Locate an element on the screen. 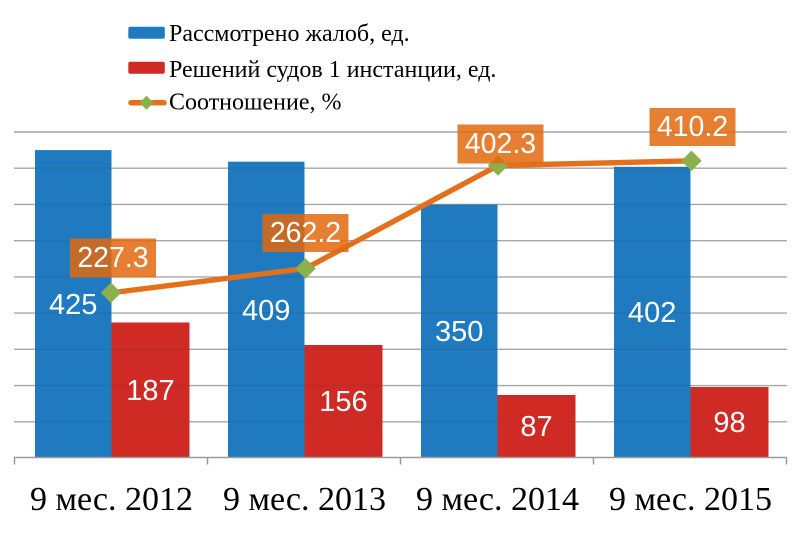 The image size is (800, 533). svg-text: 156 is located at coordinates (343, 402).